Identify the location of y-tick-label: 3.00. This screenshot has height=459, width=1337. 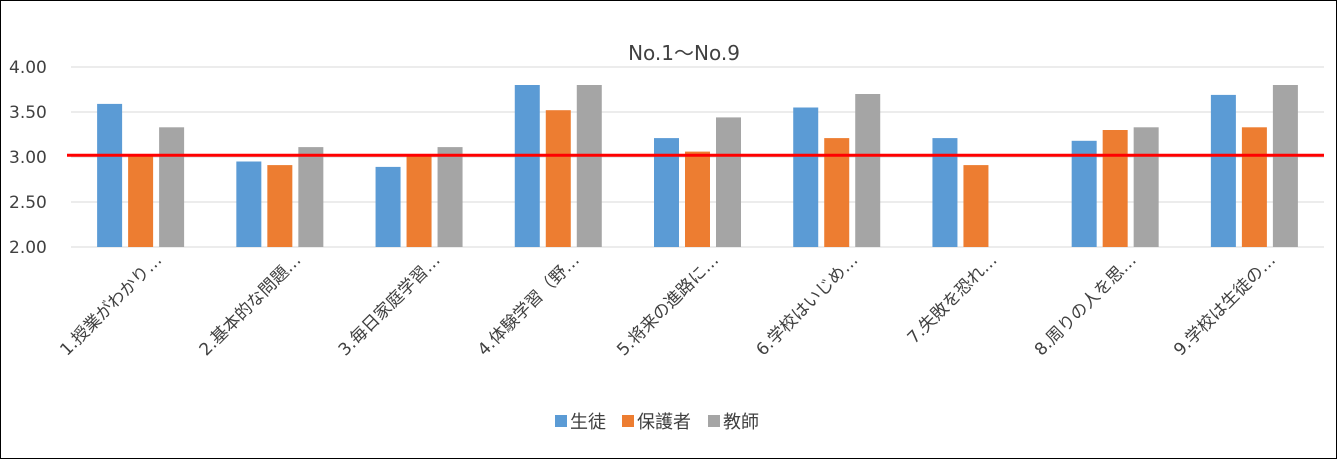
(28, 158).